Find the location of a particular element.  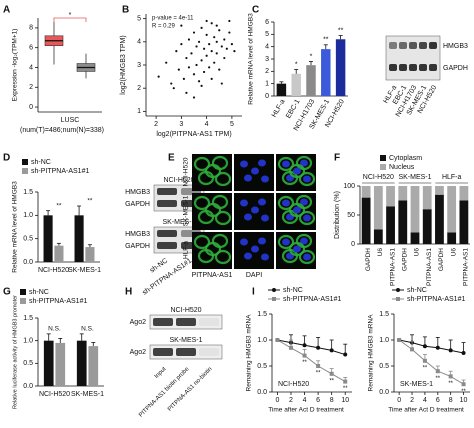

x-tick-label: LUSC is located at coordinates (70, 120).